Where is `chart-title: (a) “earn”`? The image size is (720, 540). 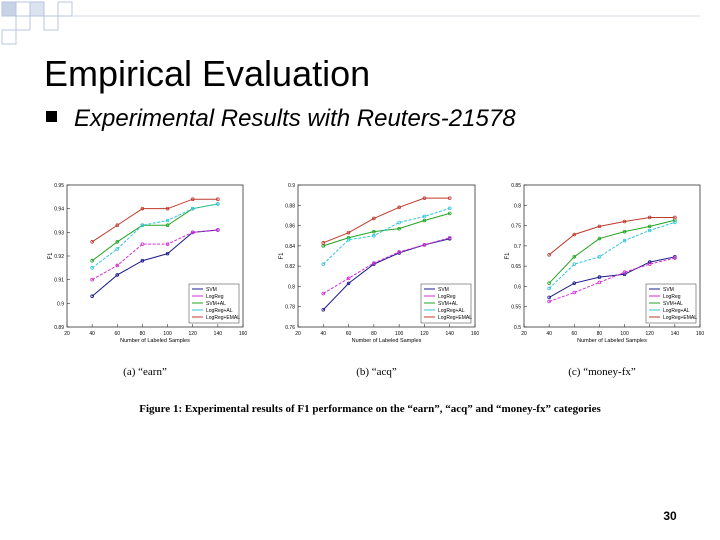 chart-title: (a) “earn” is located at coordinates (145, 372).